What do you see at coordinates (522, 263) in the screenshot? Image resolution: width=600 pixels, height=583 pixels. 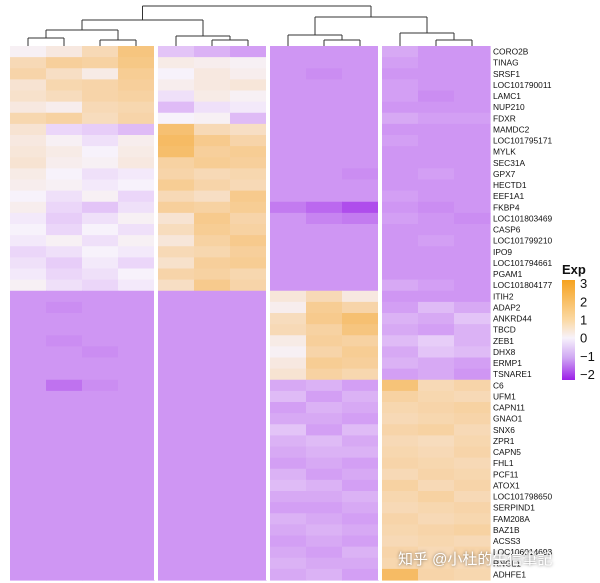 I see `gene-label: LOC101794661` at bounding box center [522, 263].